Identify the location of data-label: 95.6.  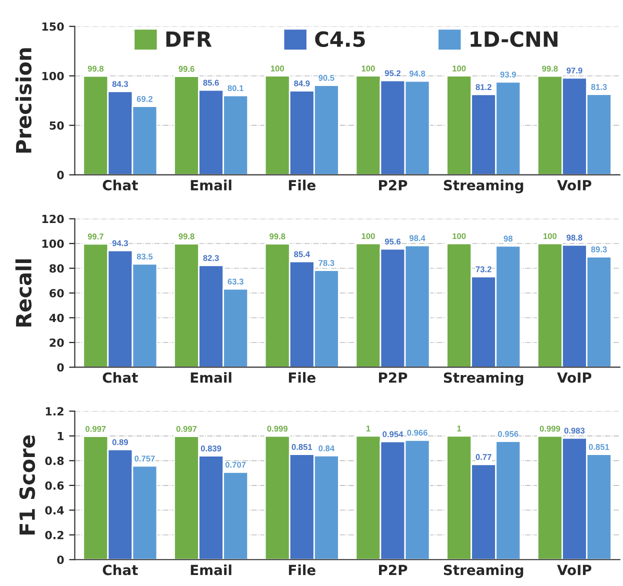
(392, 241).